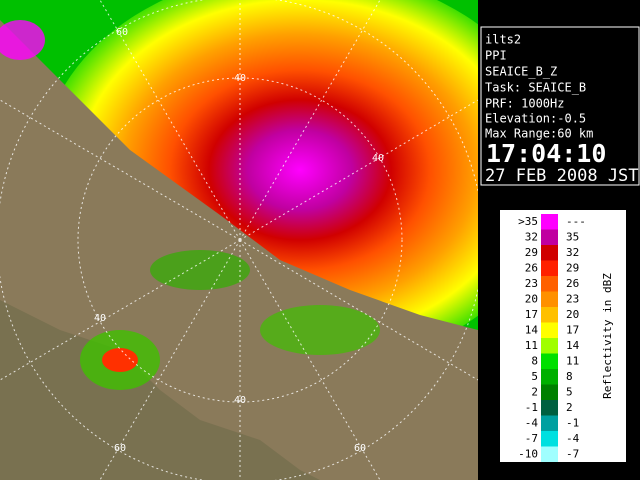 The width and height of the screenshot is (640, 480). What do you see at coordinates (572, 252) in the screenshot?
I see `legend-high: 32` at bounding box center [572, 252].